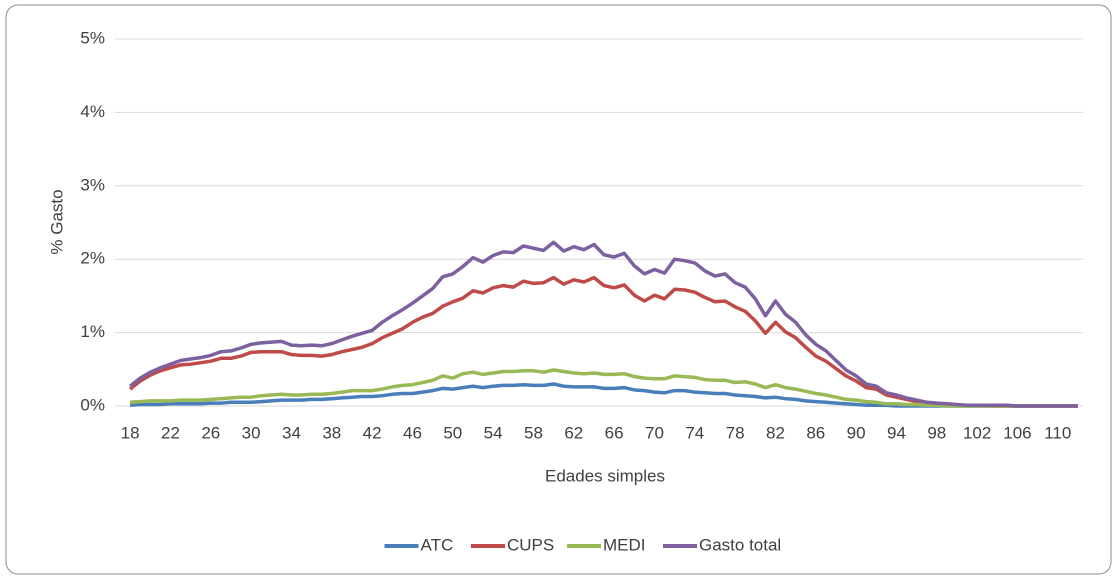 This screenshot has height=585, width=1117. I want to click on x-tick-label: 50, so click(452, 432).